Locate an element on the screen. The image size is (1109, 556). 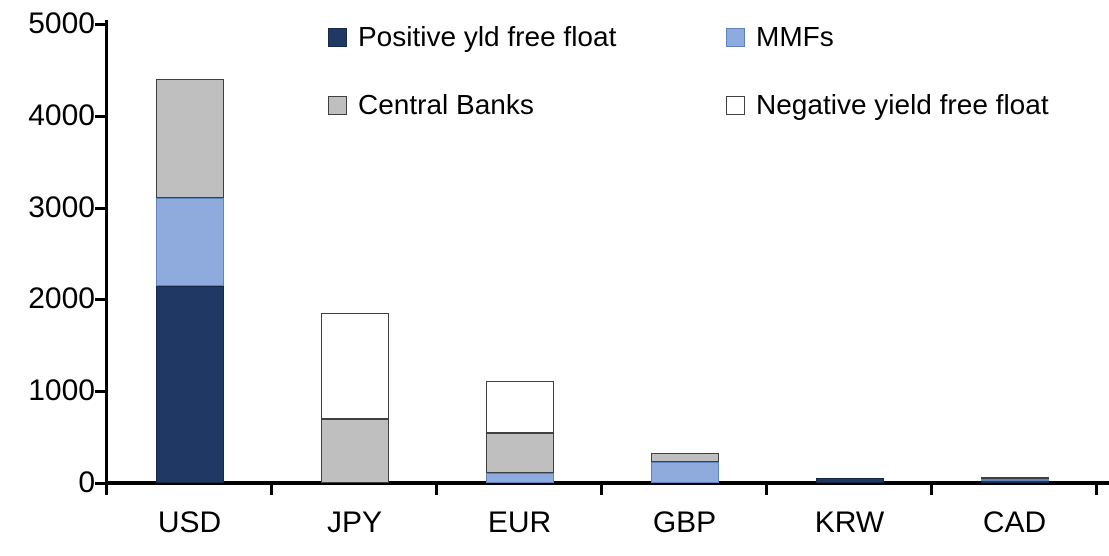
legend-label: Positive yld free float is located at coordinates (487, 36).